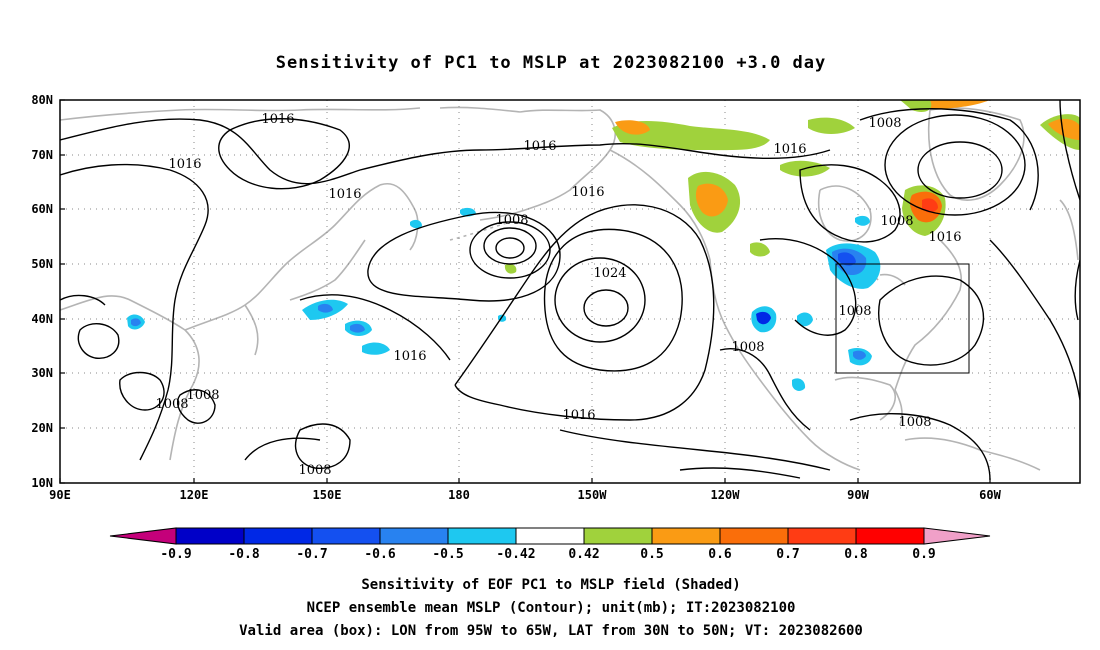  I want to click on lon-tick-label: 90W, so click(858, 495).